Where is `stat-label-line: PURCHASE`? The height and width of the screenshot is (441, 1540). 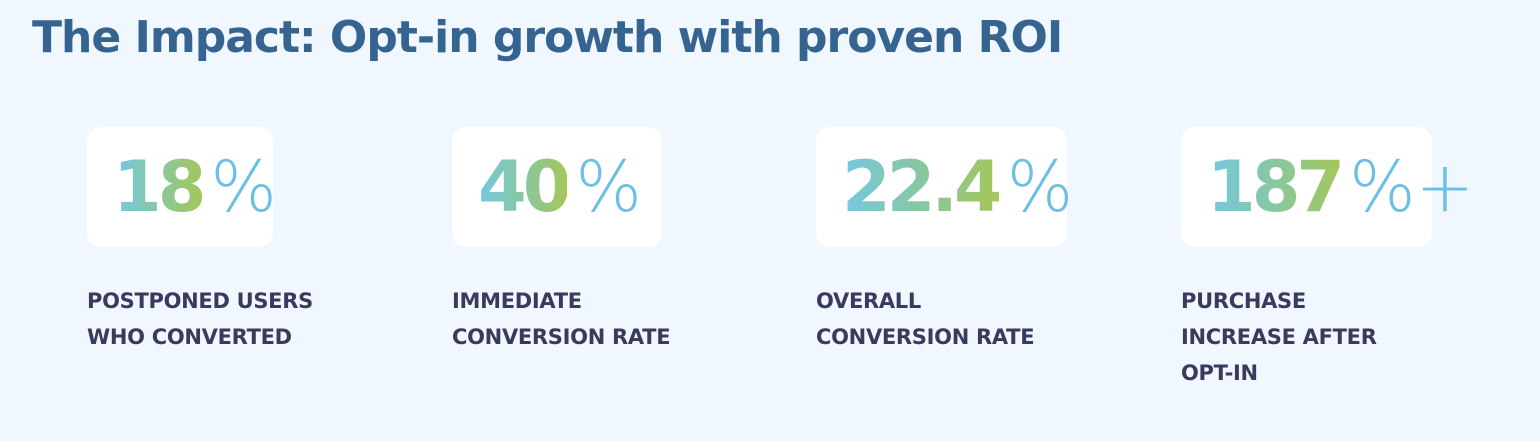
stat-label-line: PURCHASE is located at coordinates (1243, 301).